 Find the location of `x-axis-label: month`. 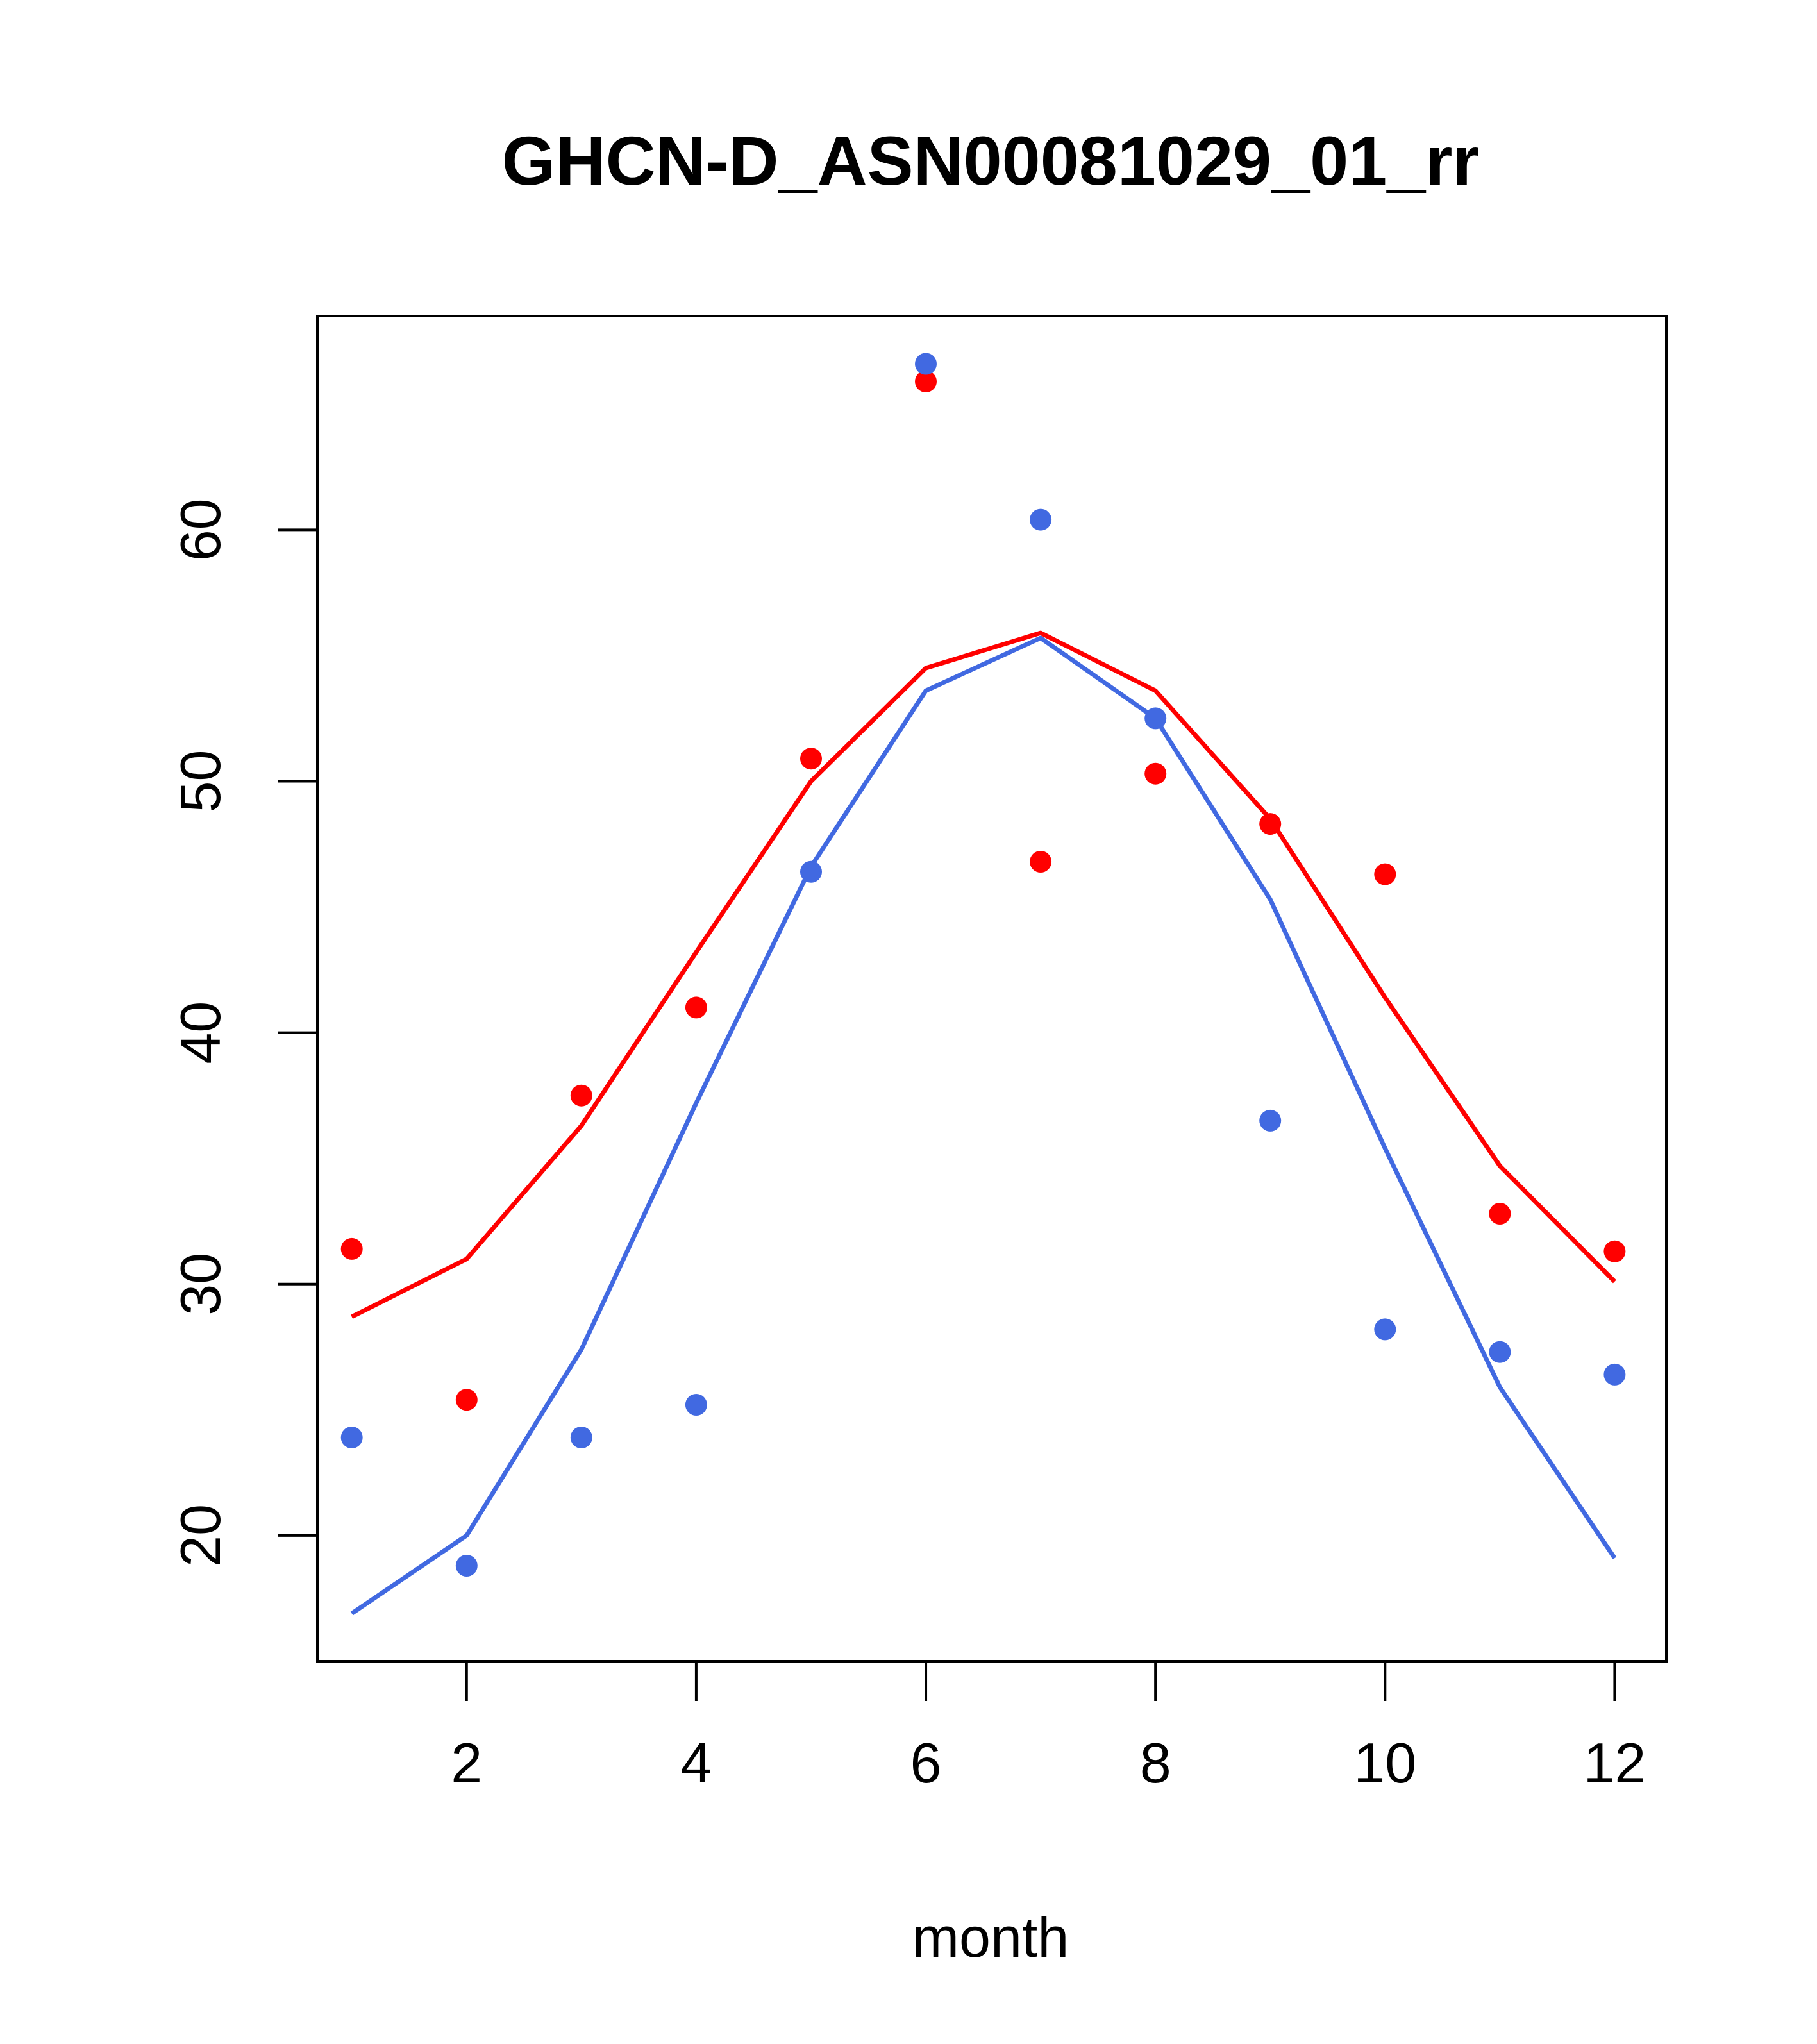

x-axis-label: month is located at coordinates (991, 1938).